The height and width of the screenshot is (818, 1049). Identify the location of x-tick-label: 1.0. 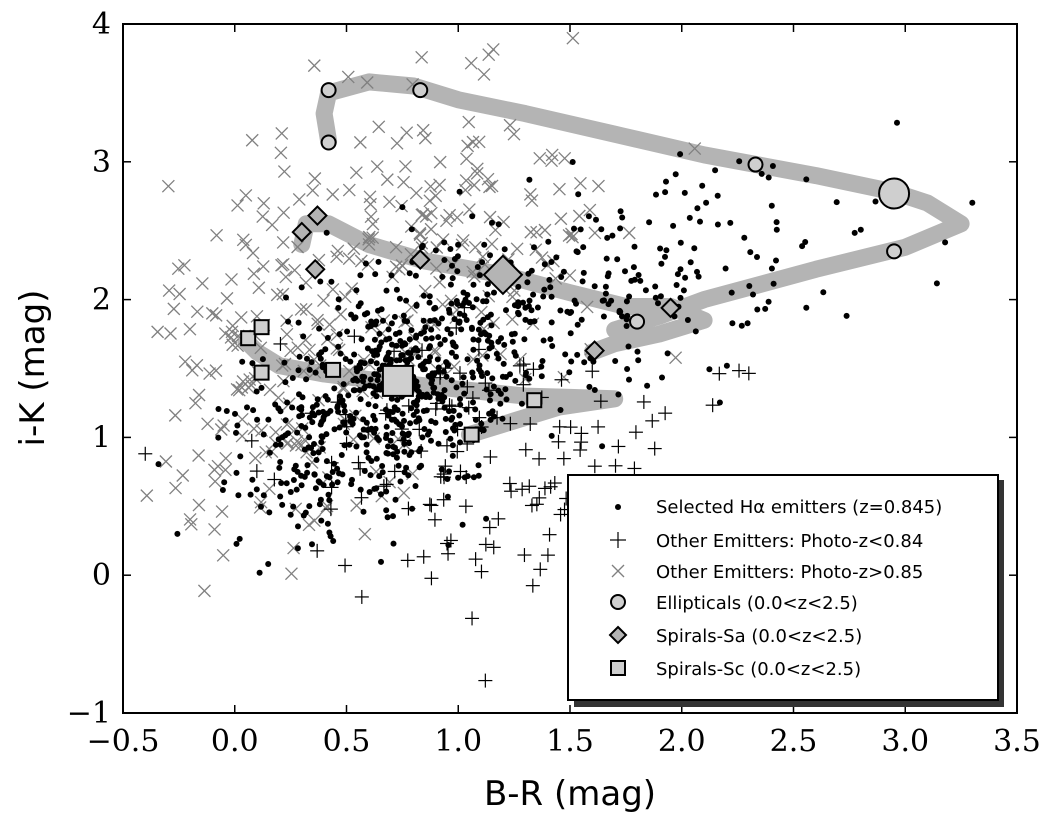
(458, 741).